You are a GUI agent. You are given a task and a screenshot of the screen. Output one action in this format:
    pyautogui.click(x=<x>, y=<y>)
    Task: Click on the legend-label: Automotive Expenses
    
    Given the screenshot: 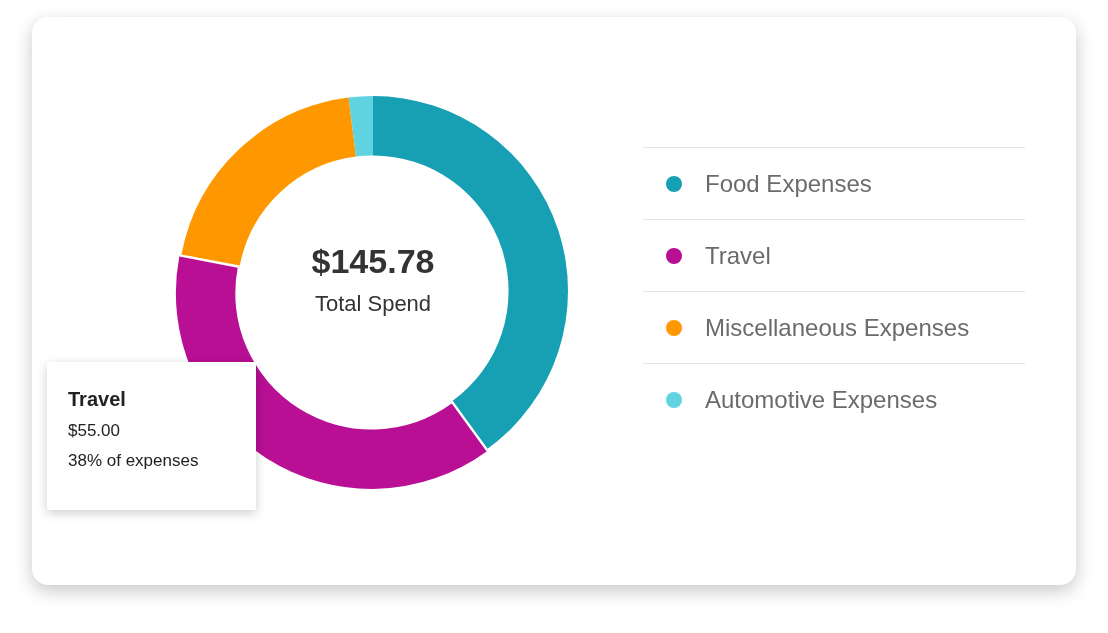 What is the action you would take?
    pyautogui.click(x=821, y=399)
    